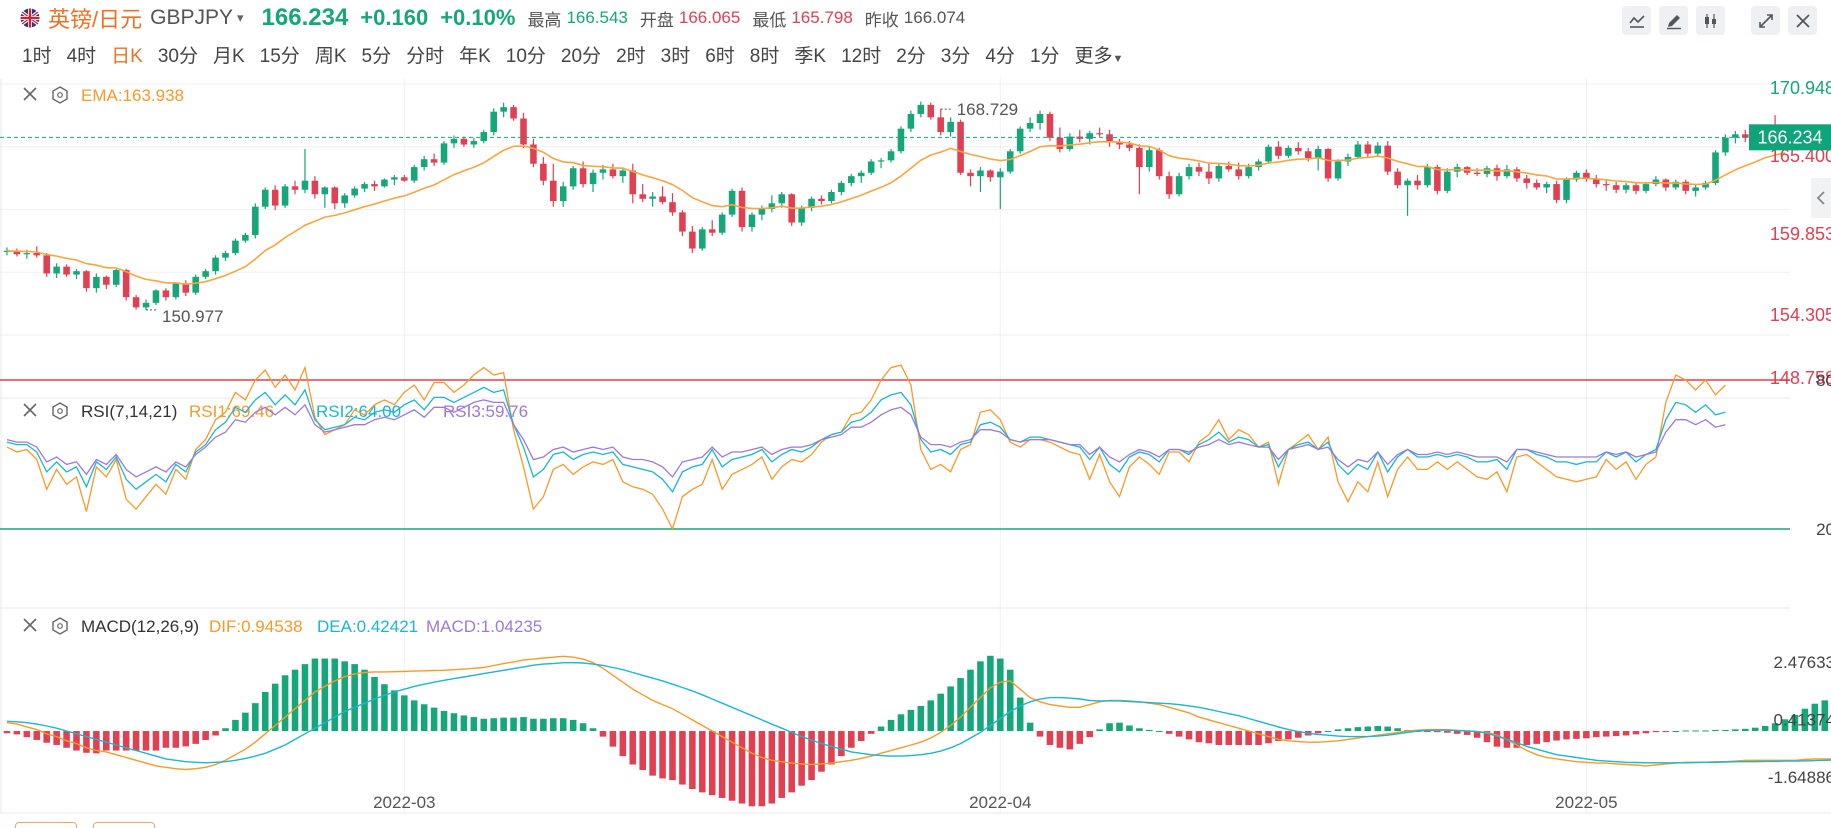 The image size is (1831, 828). I want to click on period-tab: 4时, so click(81, 56).